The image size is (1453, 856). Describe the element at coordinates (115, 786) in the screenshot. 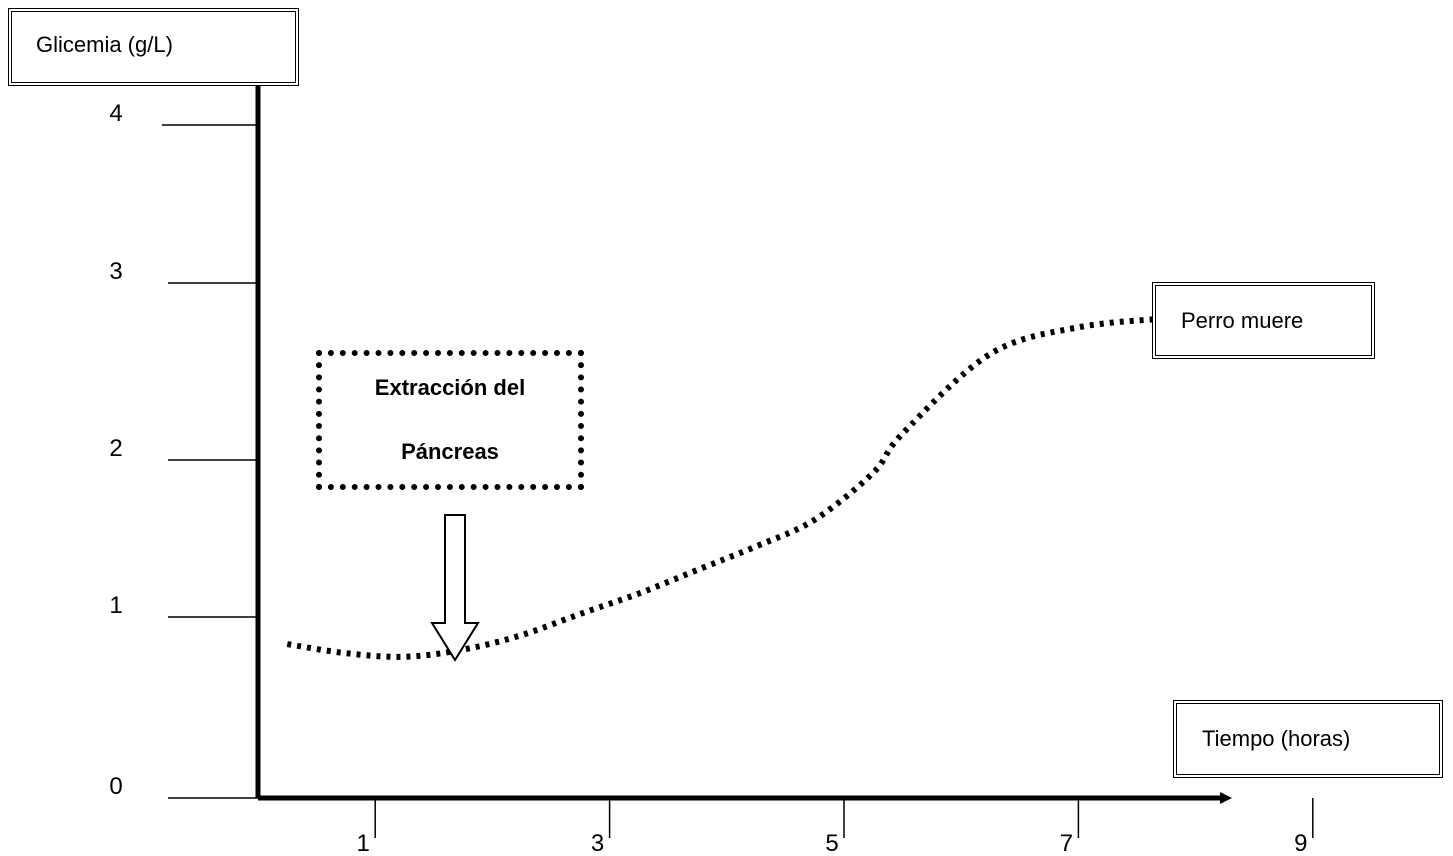

I see `y-tick-label: 0` at that location.